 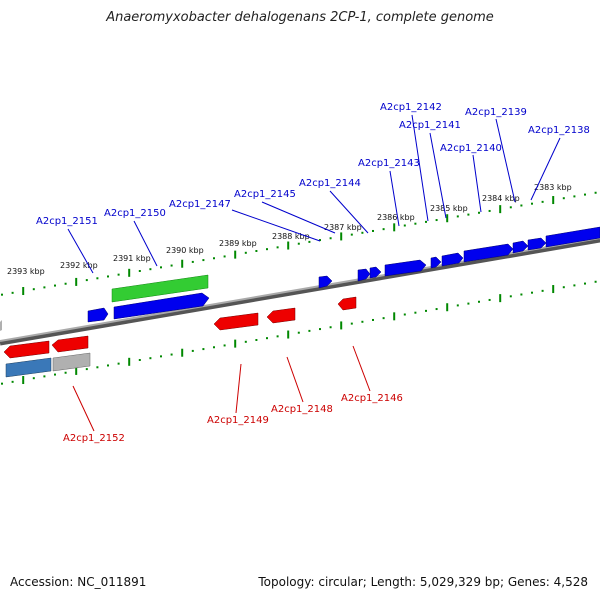 What do you see at coordinates (135, 213) in the screenshot?
I see `gene-label: A2cp1_2150` at bounding box center [135, 213].